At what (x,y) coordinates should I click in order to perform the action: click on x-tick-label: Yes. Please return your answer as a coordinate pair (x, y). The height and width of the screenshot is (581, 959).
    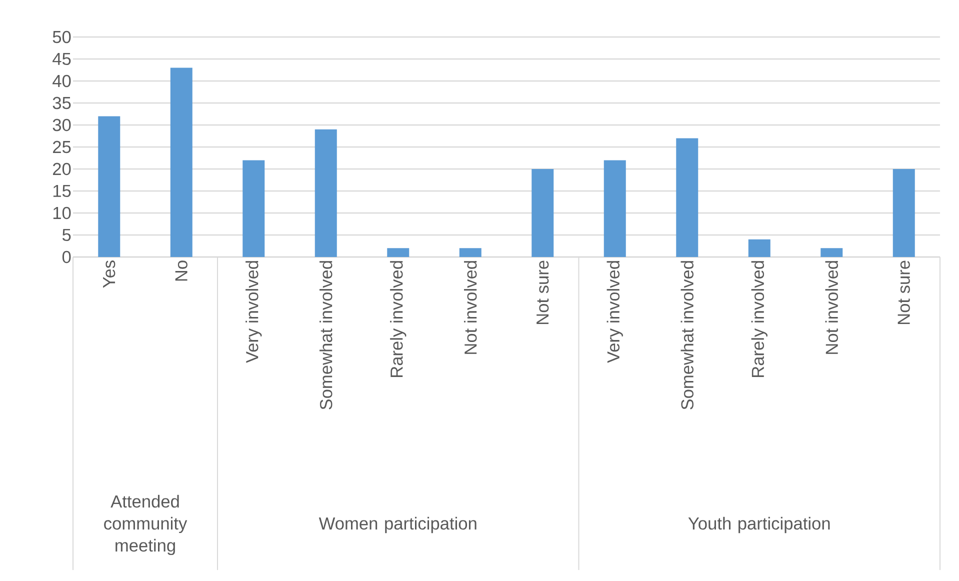
    Looking at the image, I should click on (109, 274).